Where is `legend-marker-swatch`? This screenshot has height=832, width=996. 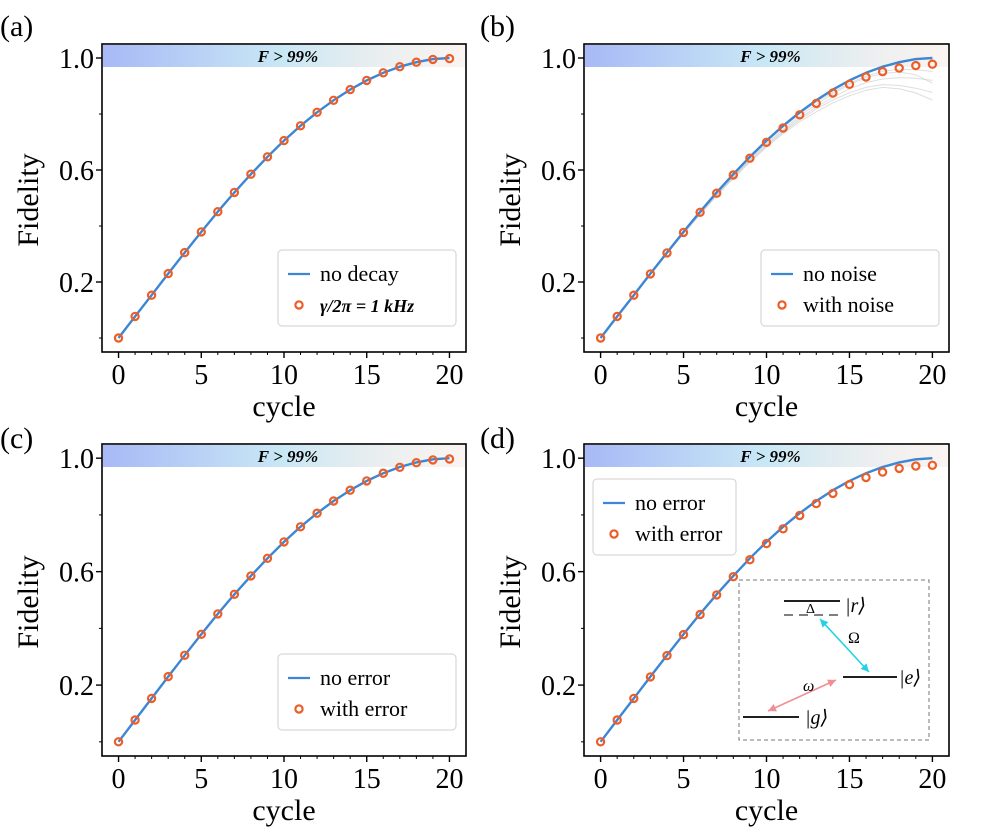
legend-marker-swatch is located at coordinates (299, 709).